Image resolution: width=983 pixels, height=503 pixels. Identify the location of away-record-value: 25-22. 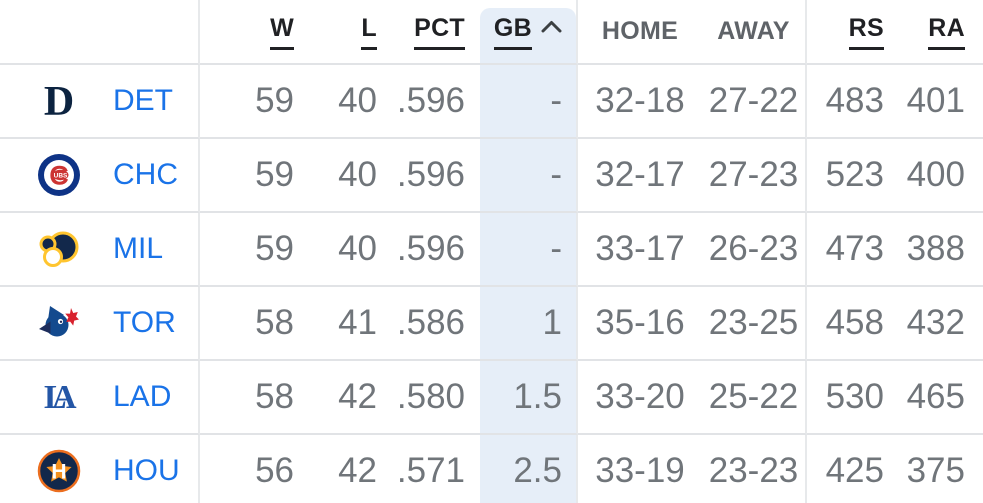
(754, 398).